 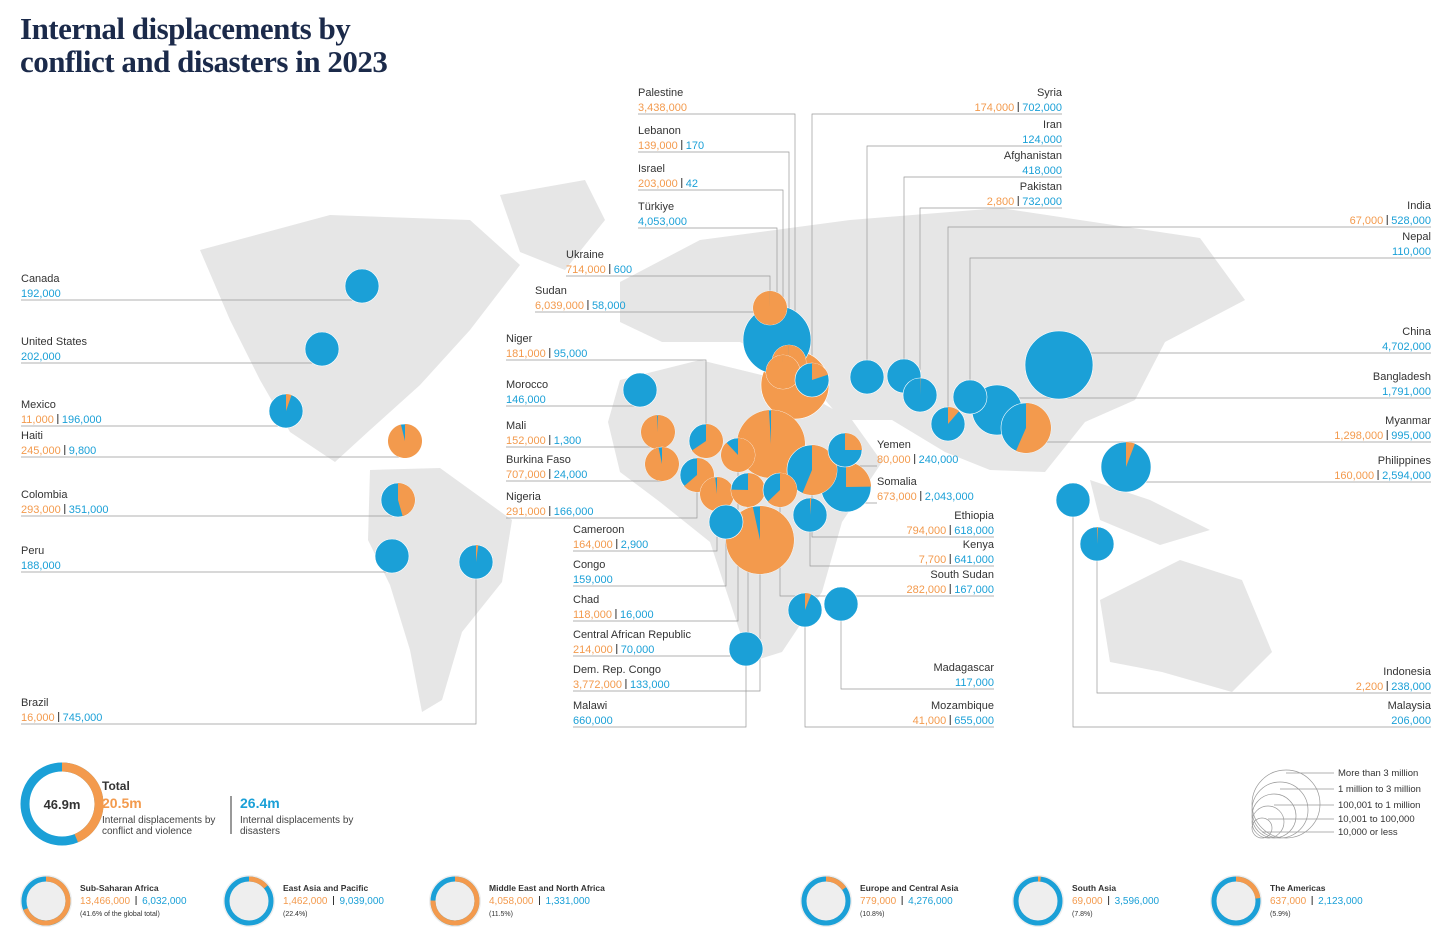 What do you see at coordinates (872, 914) in the screenshot?
I see `region-share: (10.8%)` at bounding box center [872, 914].